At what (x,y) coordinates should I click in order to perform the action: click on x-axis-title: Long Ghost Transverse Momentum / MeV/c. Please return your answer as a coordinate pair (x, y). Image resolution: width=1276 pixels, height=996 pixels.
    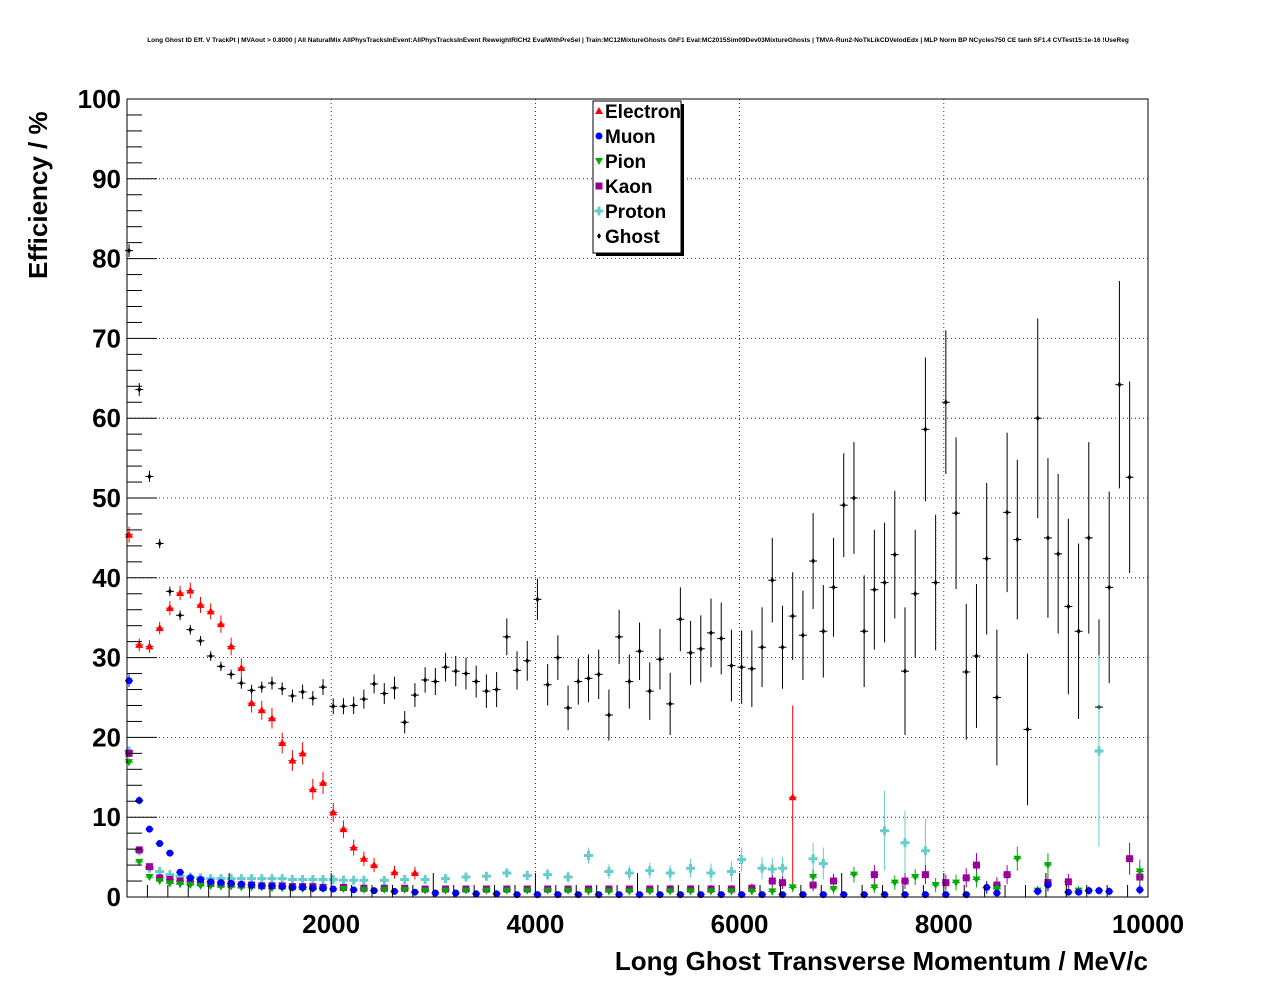
    Looking at the image, I should click on (881, 961).